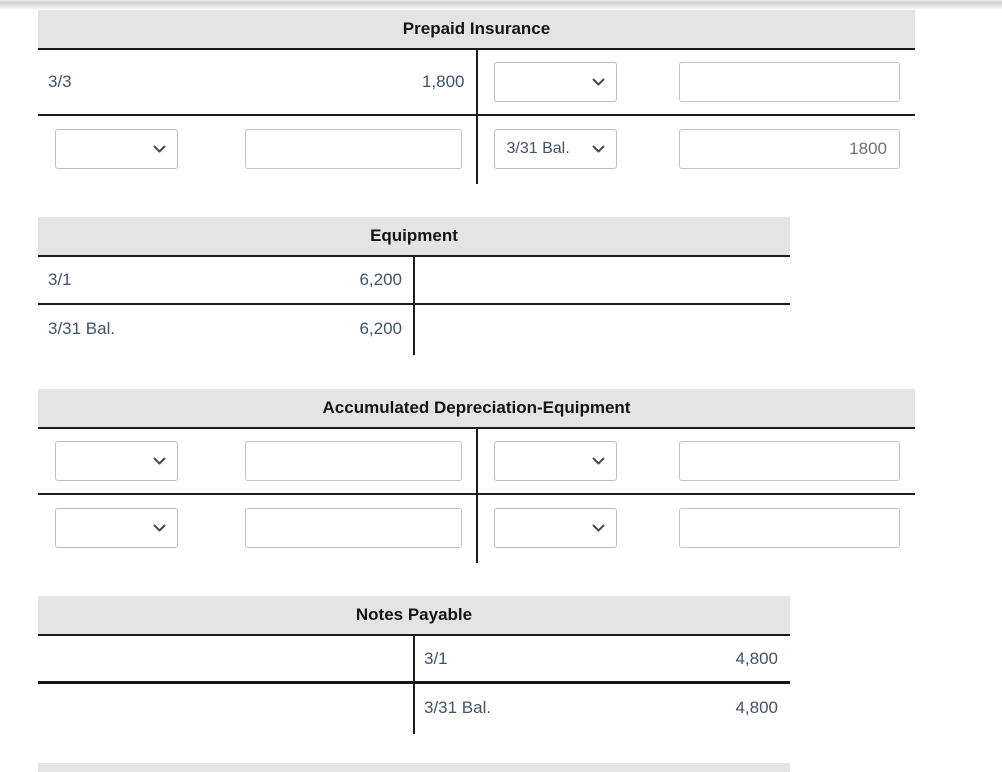 This screenshot has width=1002, height=772. What do you see at coordinates (226, 329) in the screenshot?
I see `equipment-row2-debit-cell: 3/31 Bal. 6,200` at bounding box center [226, 329].